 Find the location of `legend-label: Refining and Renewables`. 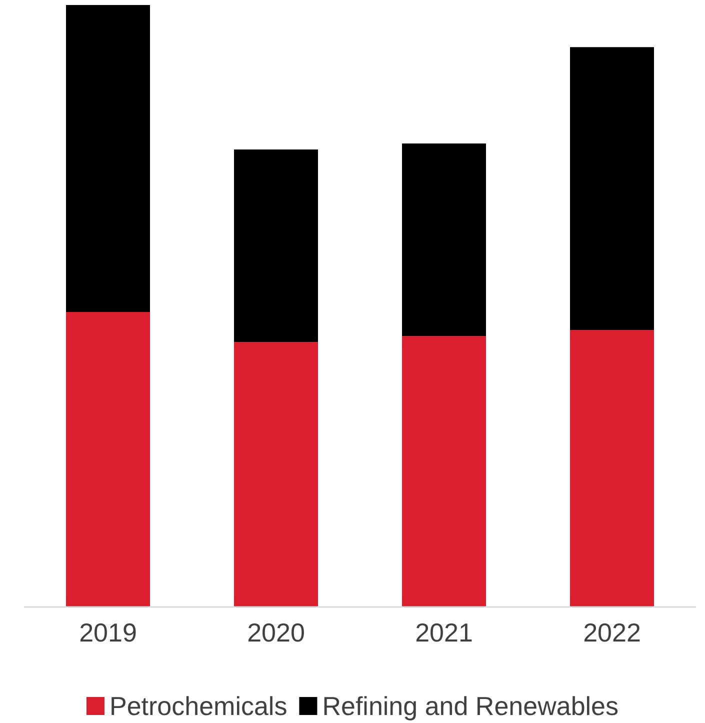

legend-label: Refining and Renewables is located at coordinates (470, 706).